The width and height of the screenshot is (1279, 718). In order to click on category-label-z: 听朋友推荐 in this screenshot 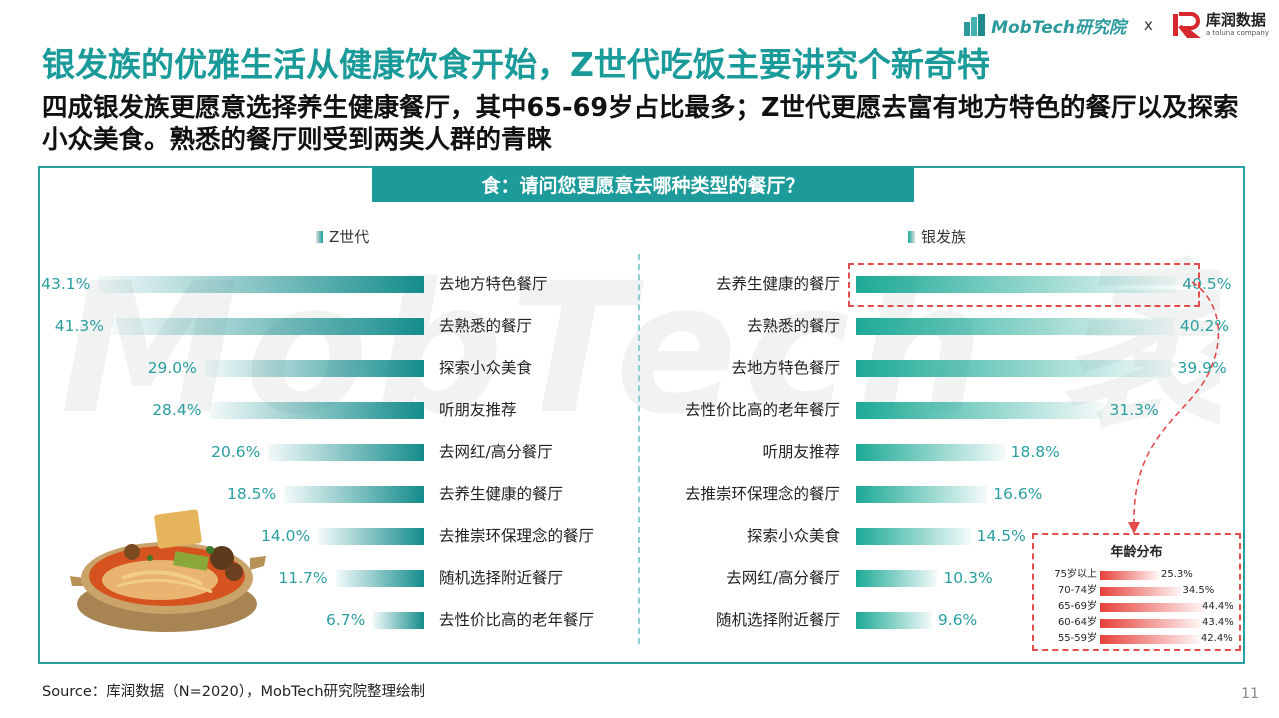, I will do `click(478, 410)`.